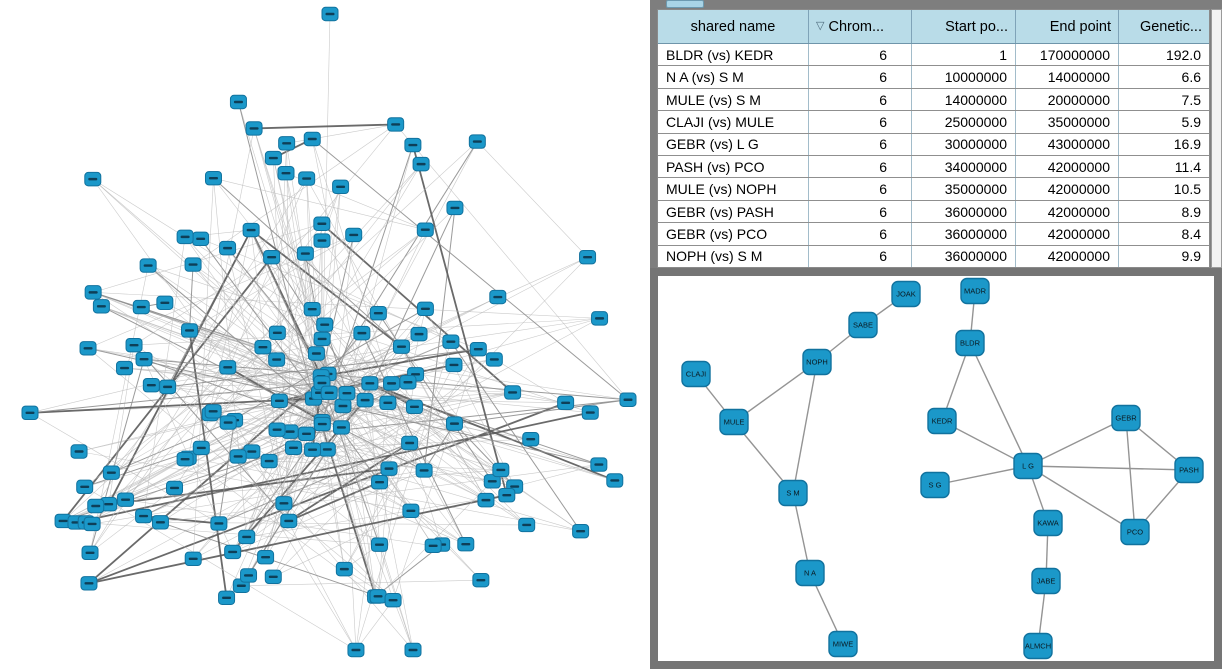 This screenshot has width=1222, height=669. I want to click on node-MADR: MADR, so click(975, 291).